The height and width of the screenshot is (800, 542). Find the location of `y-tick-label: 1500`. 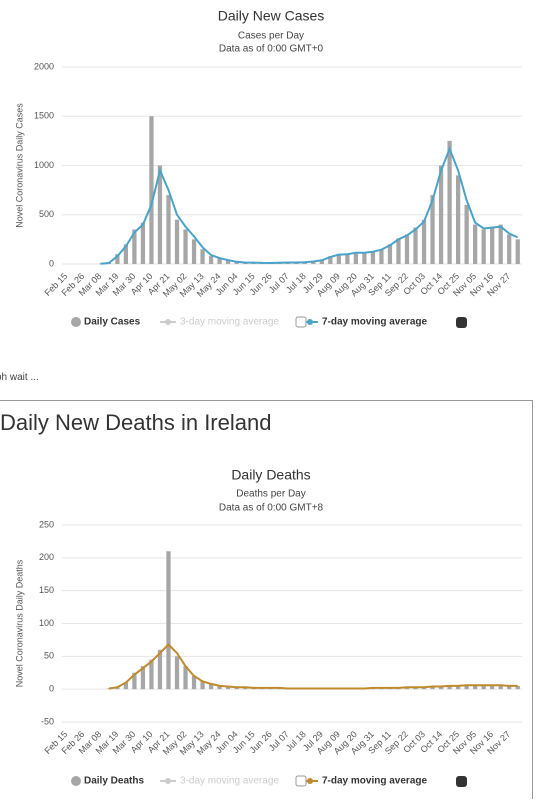

y-tick-label: 1500 is located at coordinates (44, 116).